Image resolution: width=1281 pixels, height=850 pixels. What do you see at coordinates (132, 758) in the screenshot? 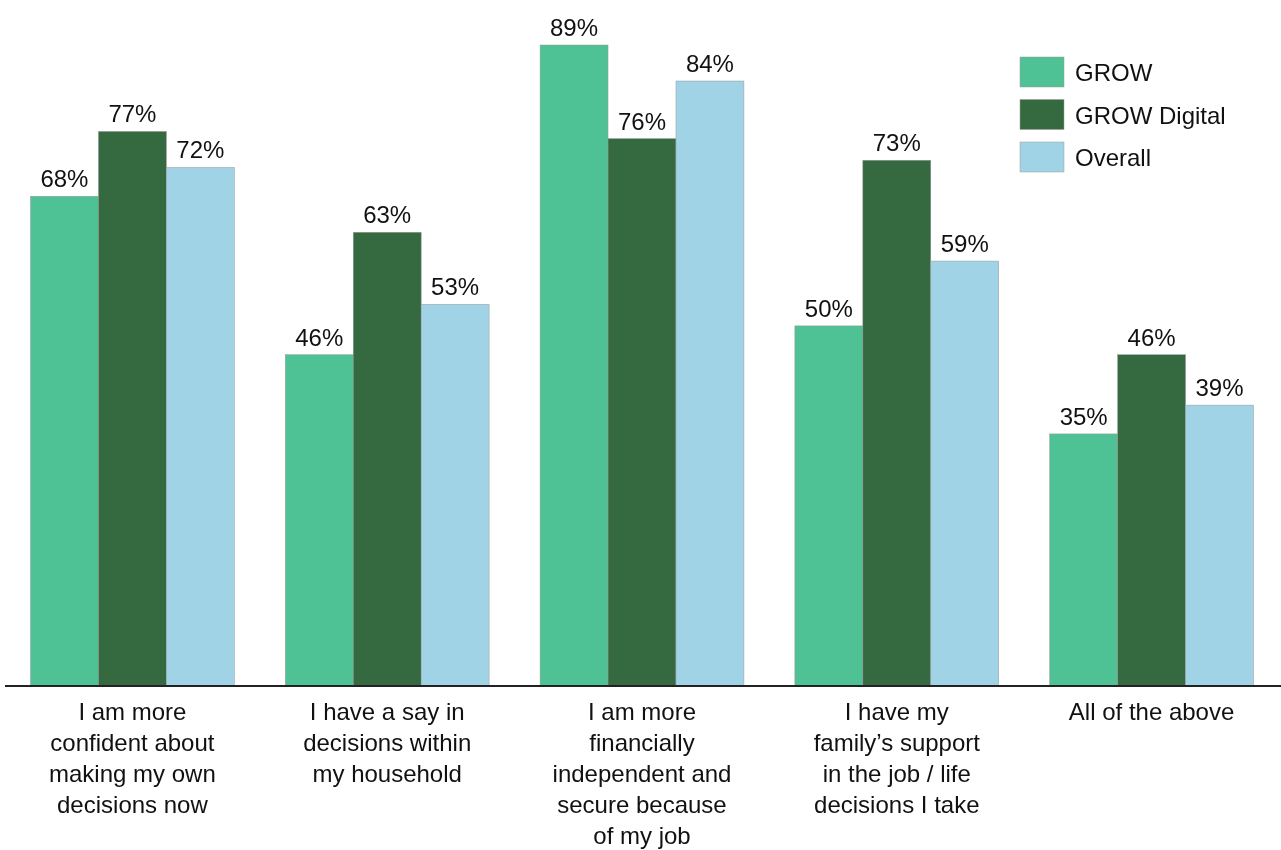
I see `x-tick-label: I am more confident about making my own decisions now` at bounding box center [132, 758].